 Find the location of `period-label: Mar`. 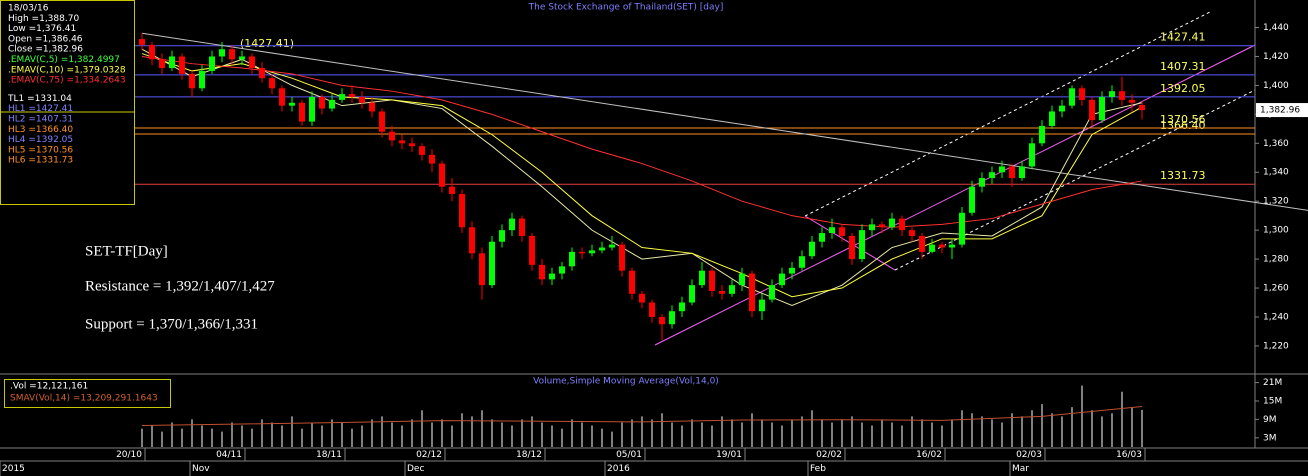

period-label: Mar is located at coordinates (1020, 469).